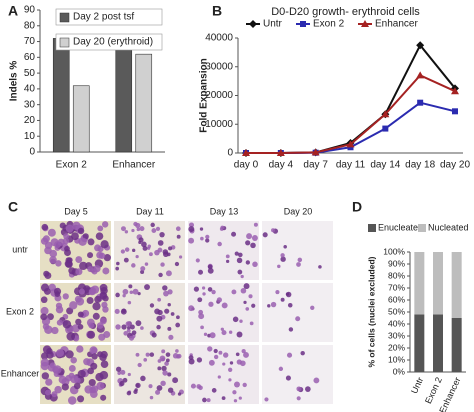  What do you see at coordinates (30, 25) in the screenshot?
I see `y-tick-label: 80` at bounding box center [30, 25].